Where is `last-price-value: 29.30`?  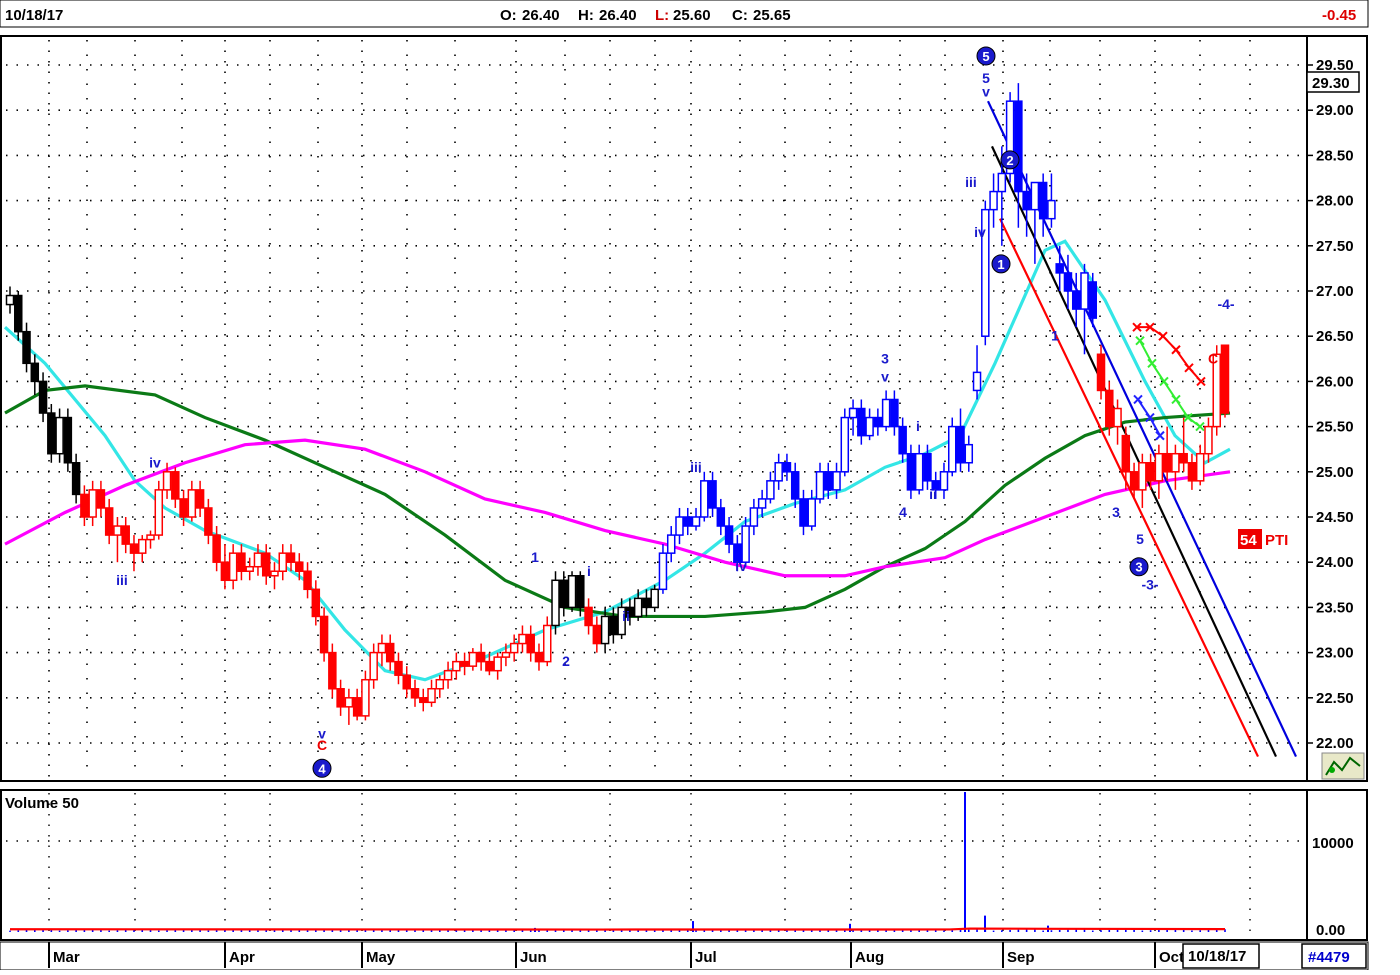 last-price-value: 29.30 is located at coordinates (1331, 83).